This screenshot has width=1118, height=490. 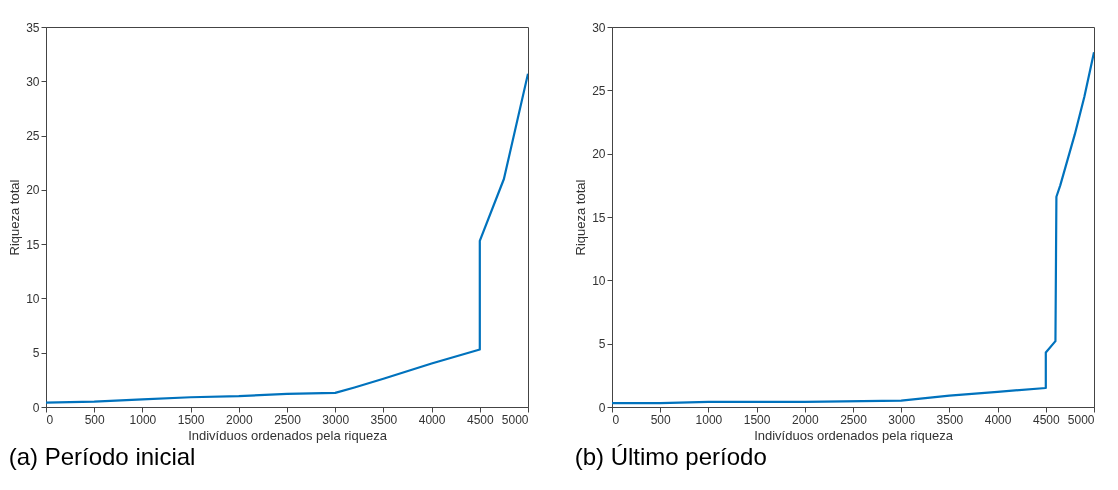 I want to click on text: (b) Último período, so click(x=670, y=456).